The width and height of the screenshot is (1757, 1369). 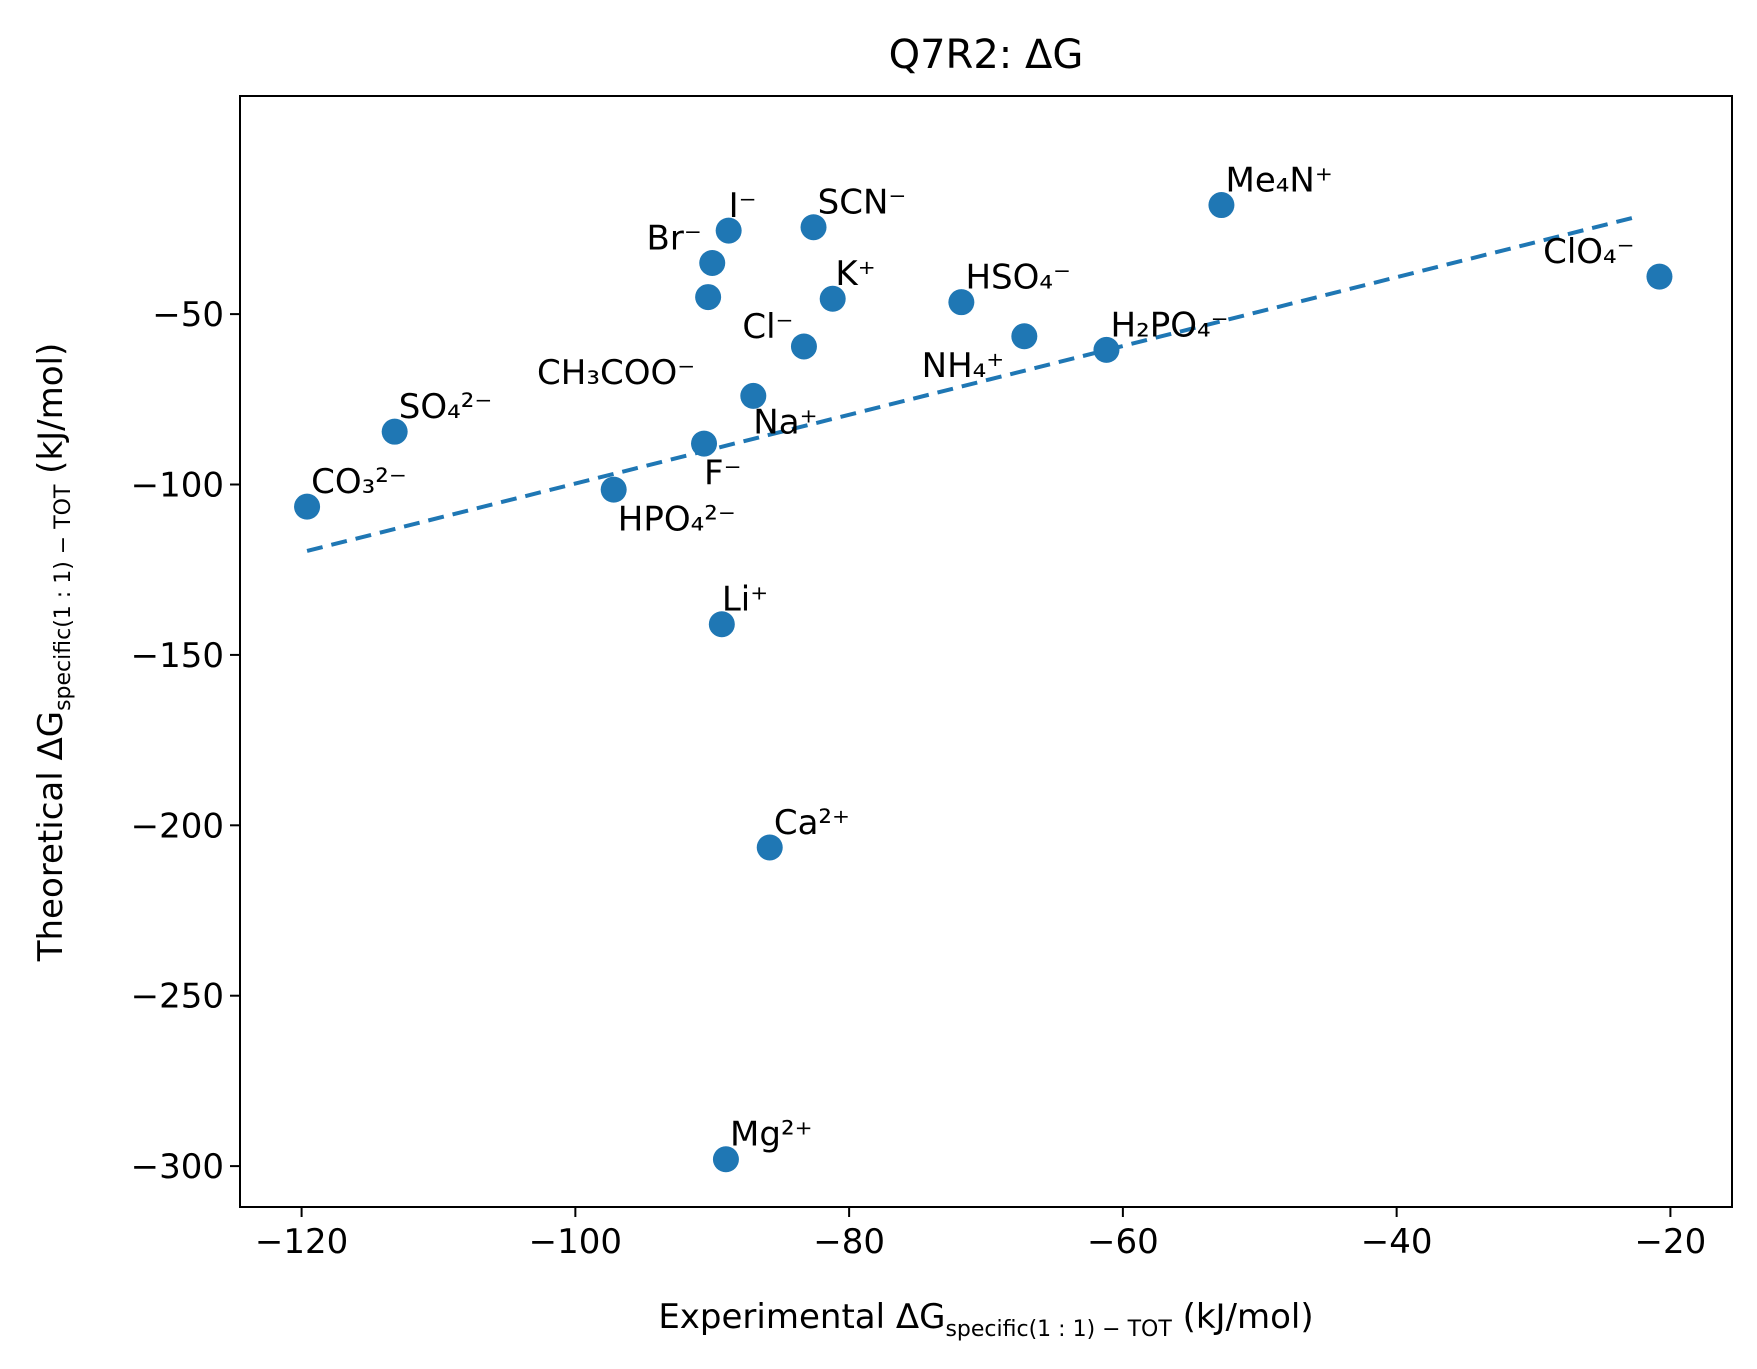 What do you see at coordinates (1589, 252) in the screenshot?
I see `data-point-label: ClO₄⁻` at bounding box center [1589, 252].